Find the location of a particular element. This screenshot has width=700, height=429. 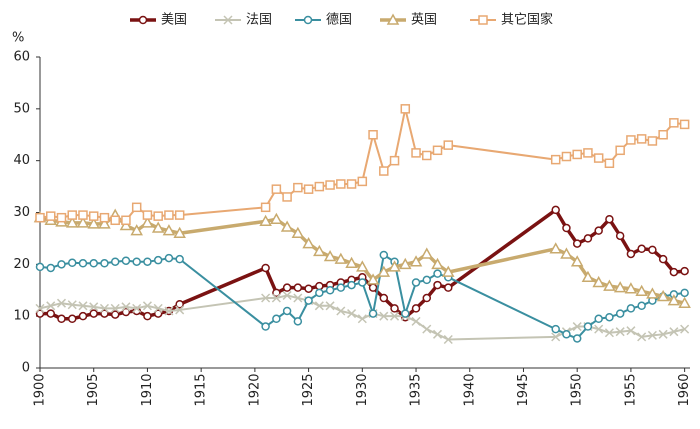

legend-marker is located at coordinates (483, 20).